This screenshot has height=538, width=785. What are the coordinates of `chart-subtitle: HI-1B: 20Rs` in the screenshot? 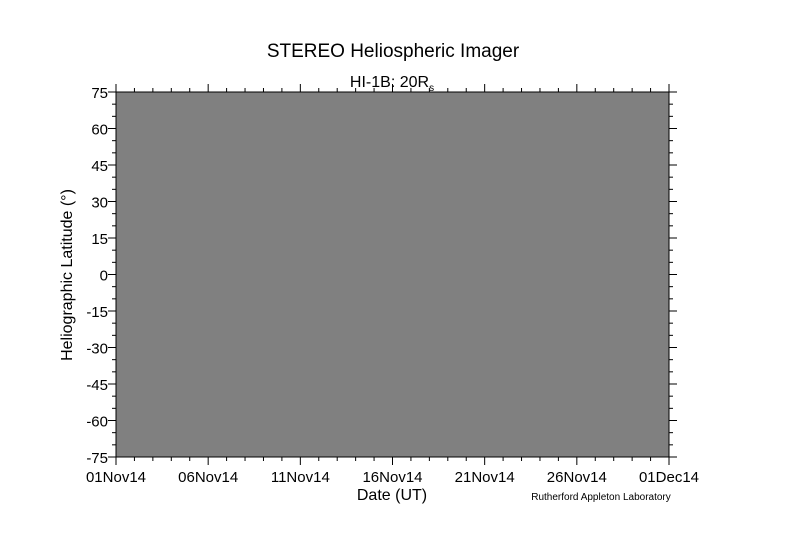 It's located at (392, 84).